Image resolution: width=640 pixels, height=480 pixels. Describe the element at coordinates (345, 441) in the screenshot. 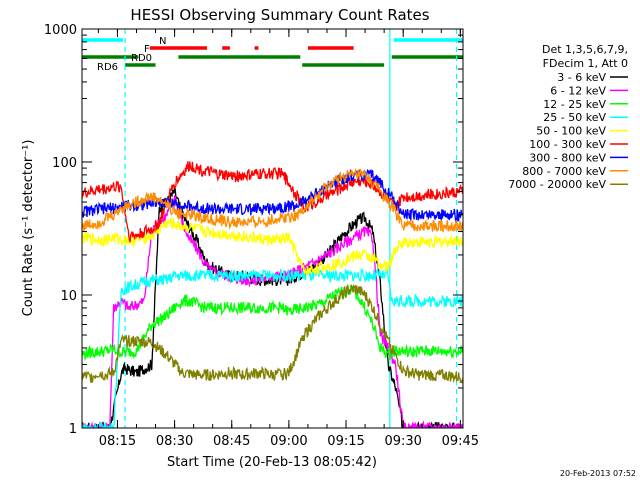

I see `x-tick-label: 09:15` at that location.